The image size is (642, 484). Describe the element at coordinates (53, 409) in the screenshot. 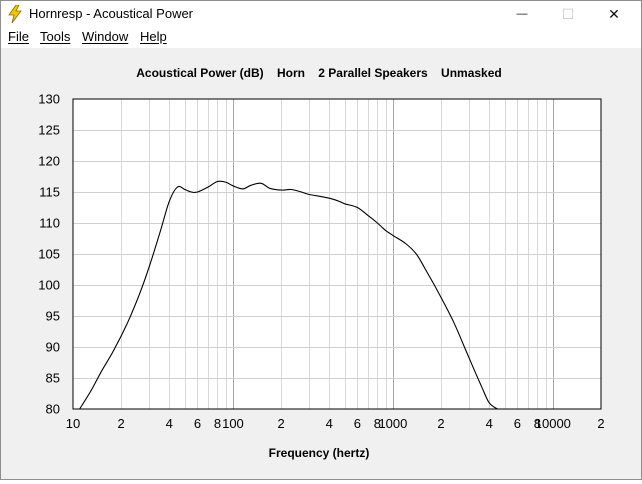

I see `y-tick-label: 80` at that location.